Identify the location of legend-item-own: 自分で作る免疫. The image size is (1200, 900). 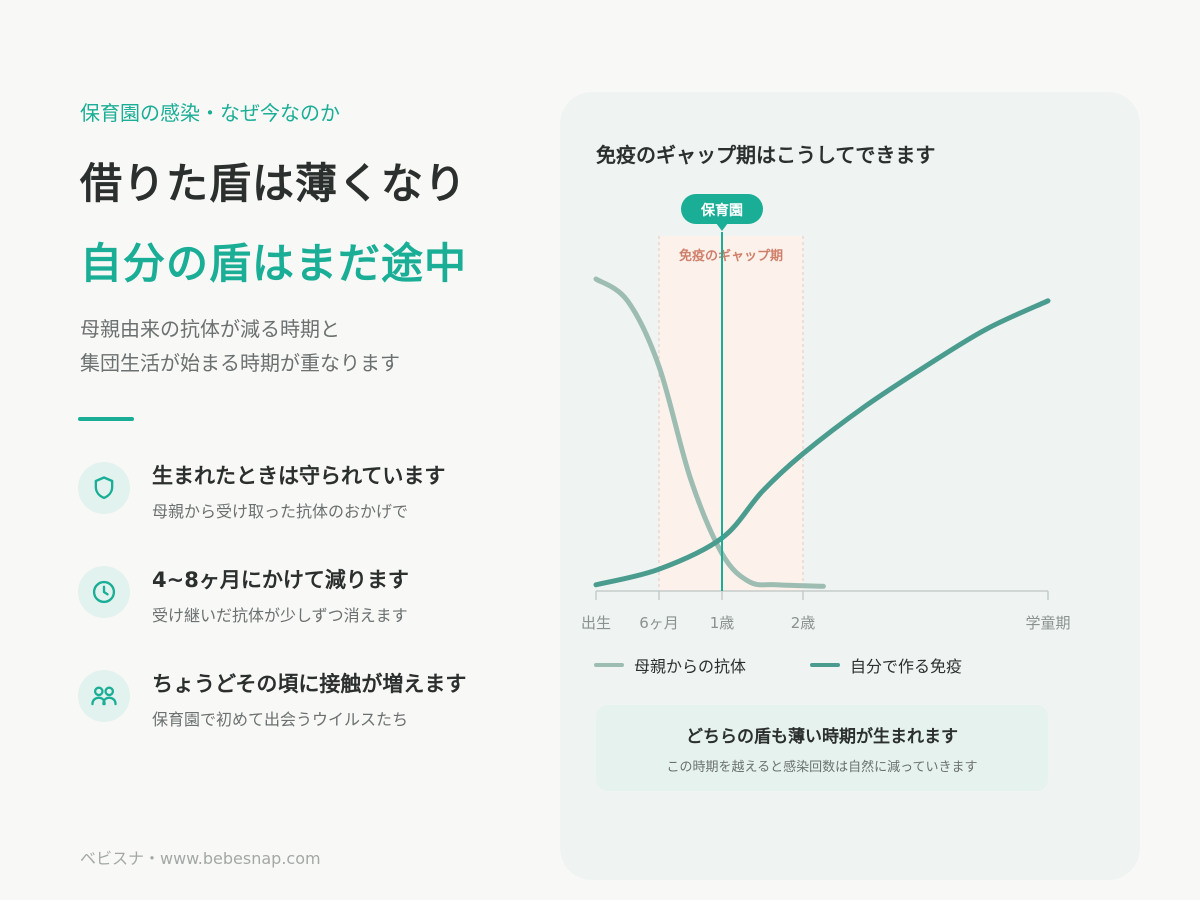
(886, 665).